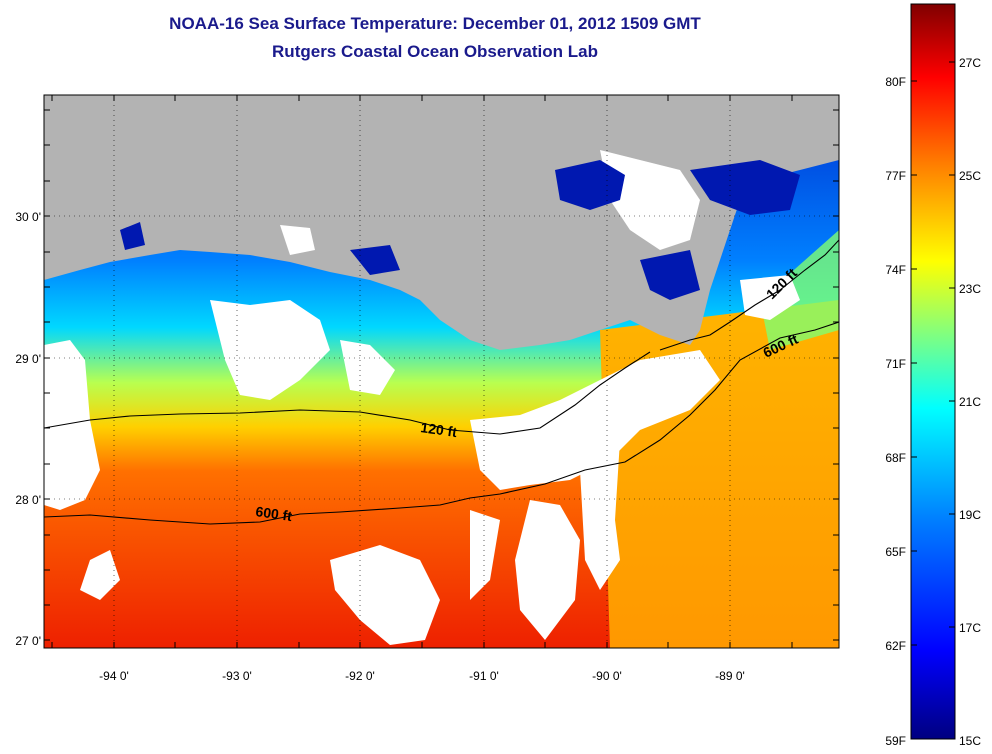 This screenshot has width=992, height=754. What do you see at coordinates (484, 676) in the screenshot?
I see `lon-label: -91 0'` at bounding box center [484, 676].